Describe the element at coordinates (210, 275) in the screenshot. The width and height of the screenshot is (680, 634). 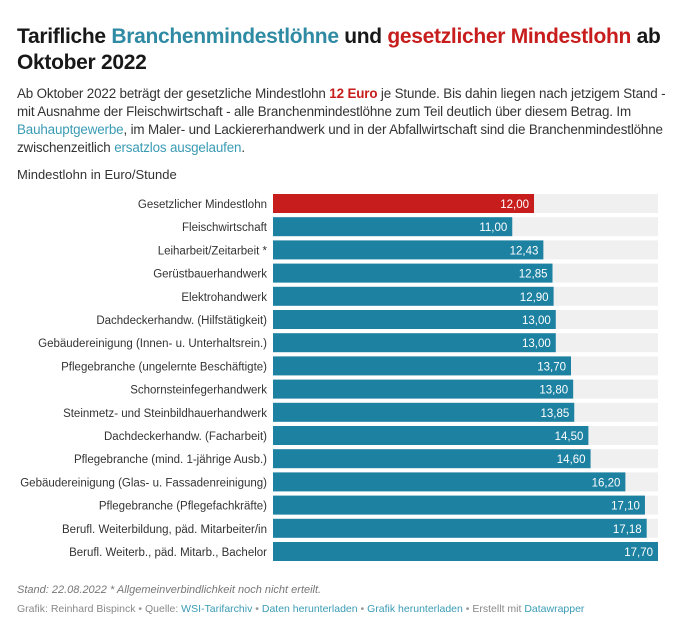
I see `category-label: Gerüstbauerhandwerk` at that location.